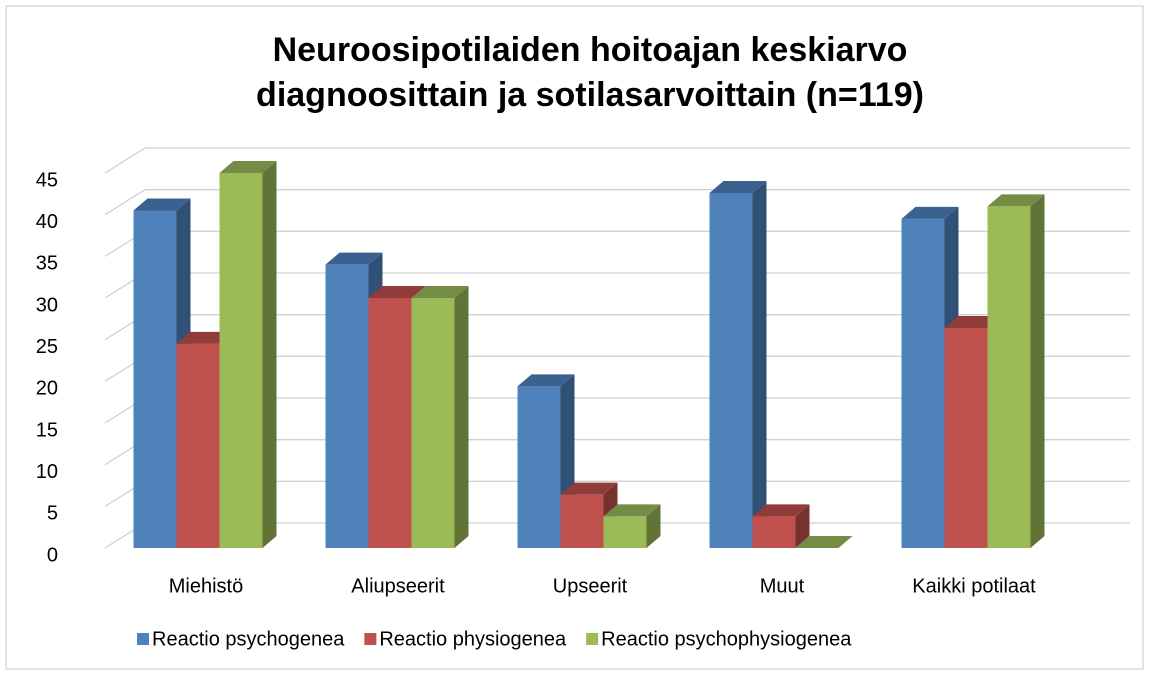 The height and width of the screenshot is (680, 1149). I want to click on y-tick-label: 25, so click(47, 347).